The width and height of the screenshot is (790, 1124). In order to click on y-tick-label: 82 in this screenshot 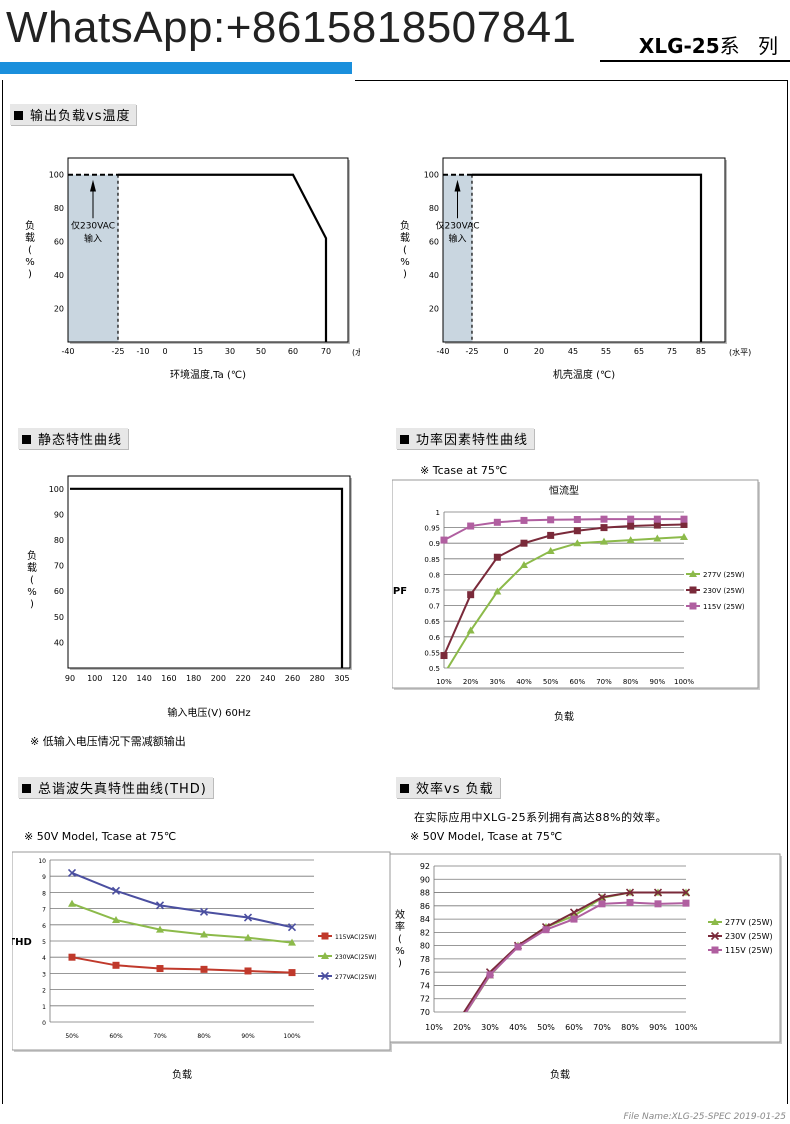, I will do `click(425, 932)`.